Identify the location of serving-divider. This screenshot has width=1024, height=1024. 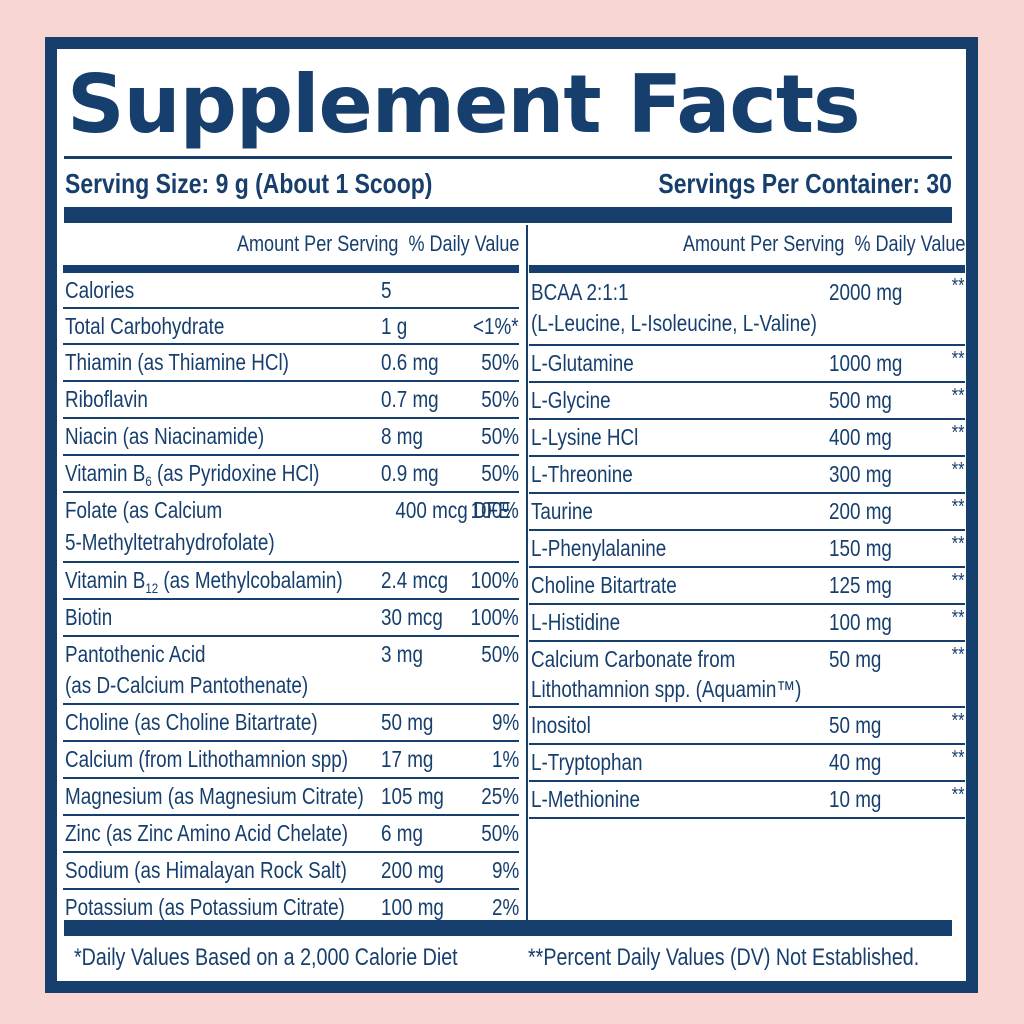
(508, 215).